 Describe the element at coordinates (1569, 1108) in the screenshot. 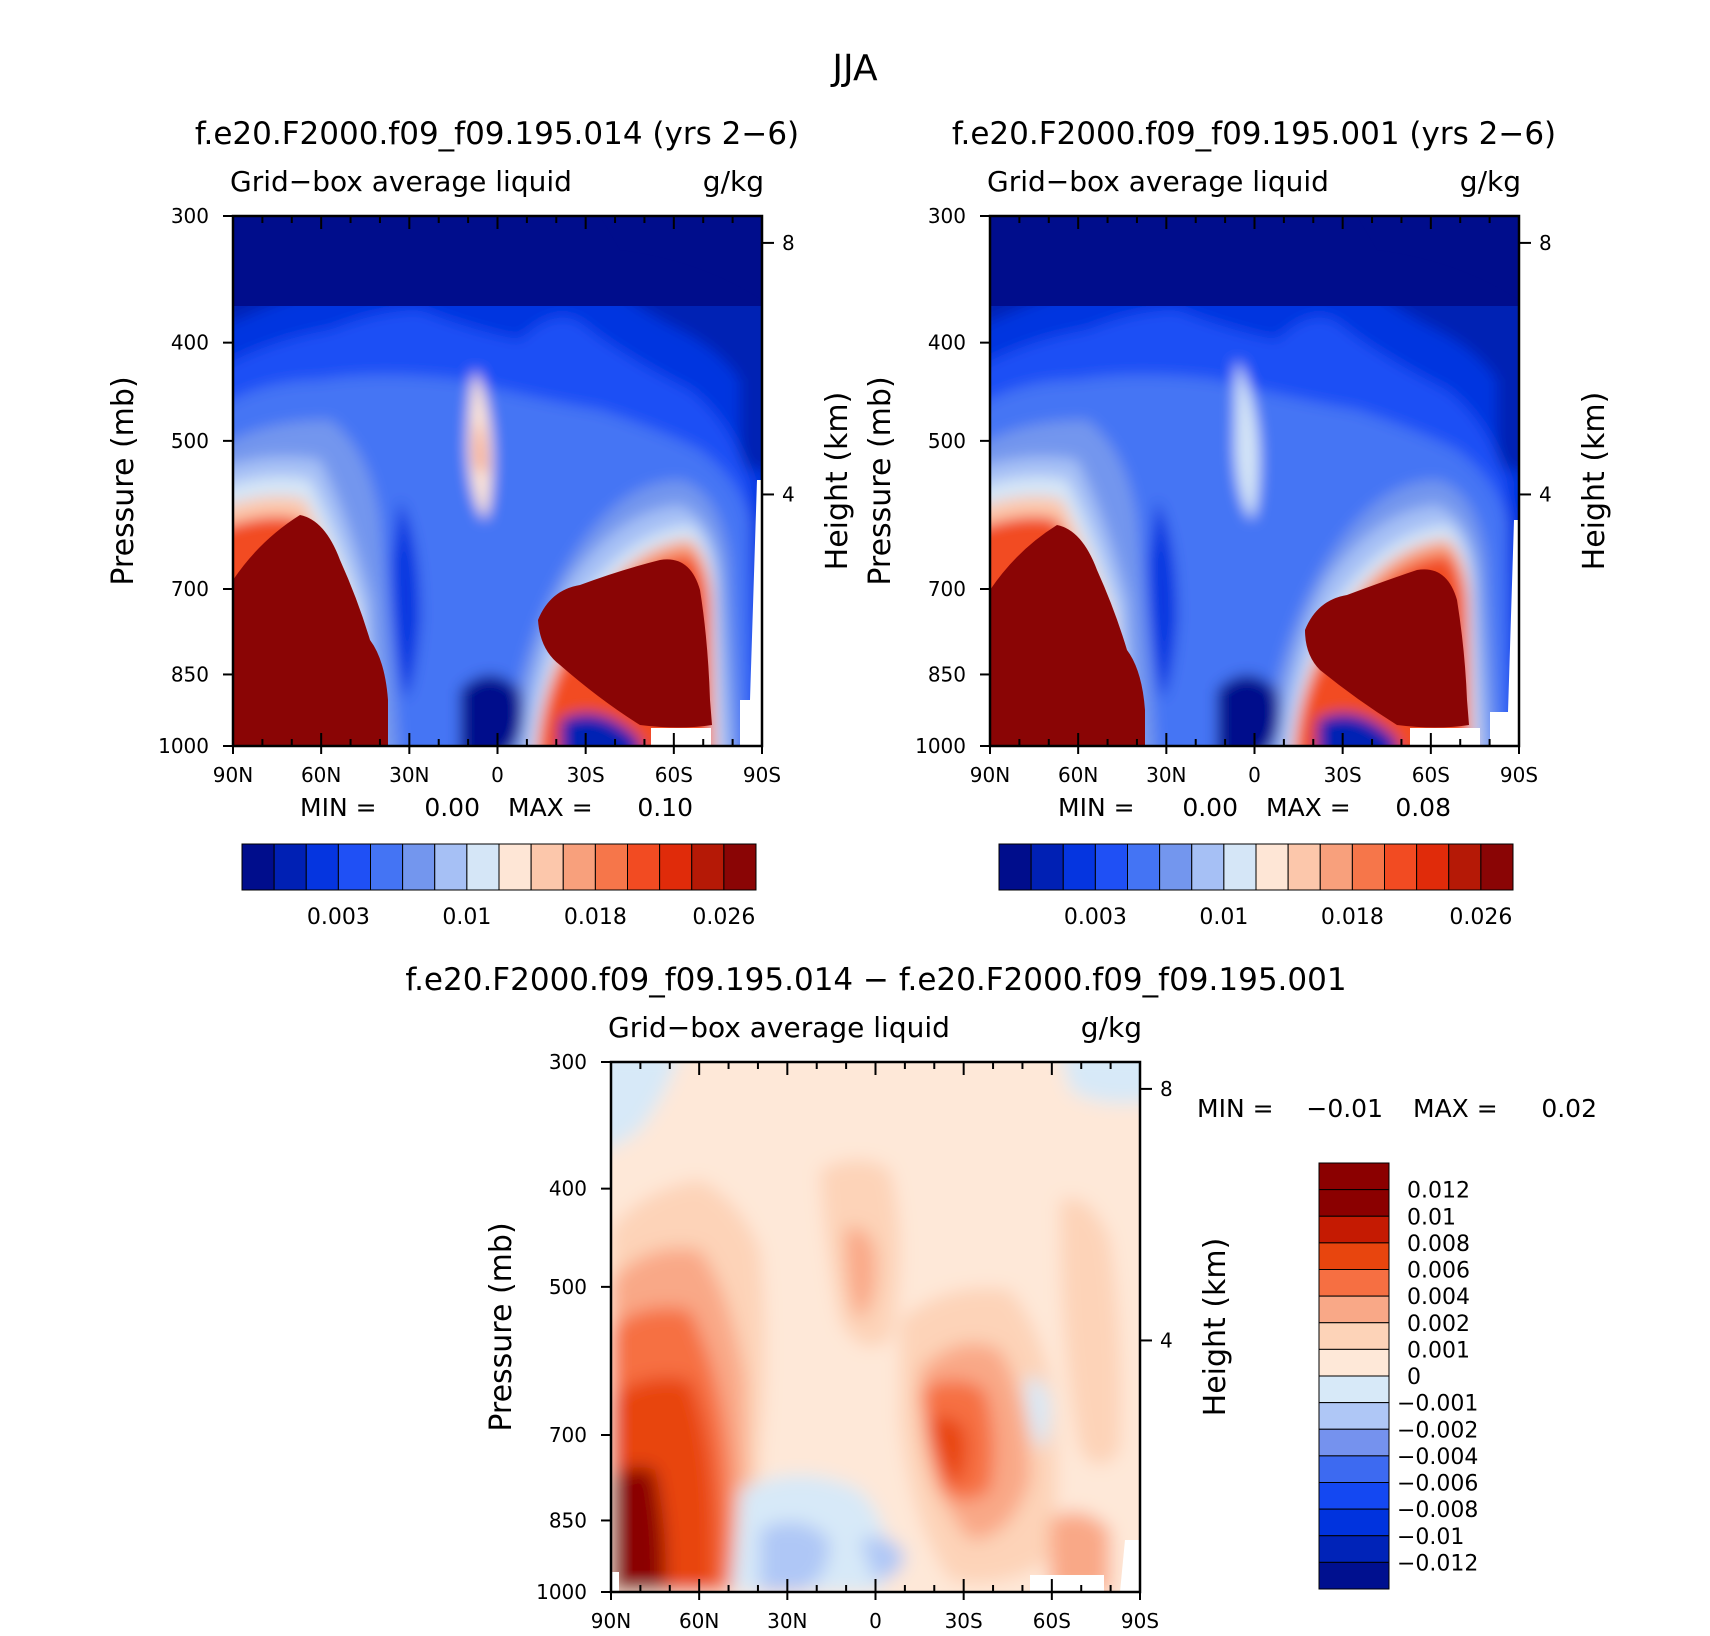

I see `diff-max-value: 0.02` at that location.